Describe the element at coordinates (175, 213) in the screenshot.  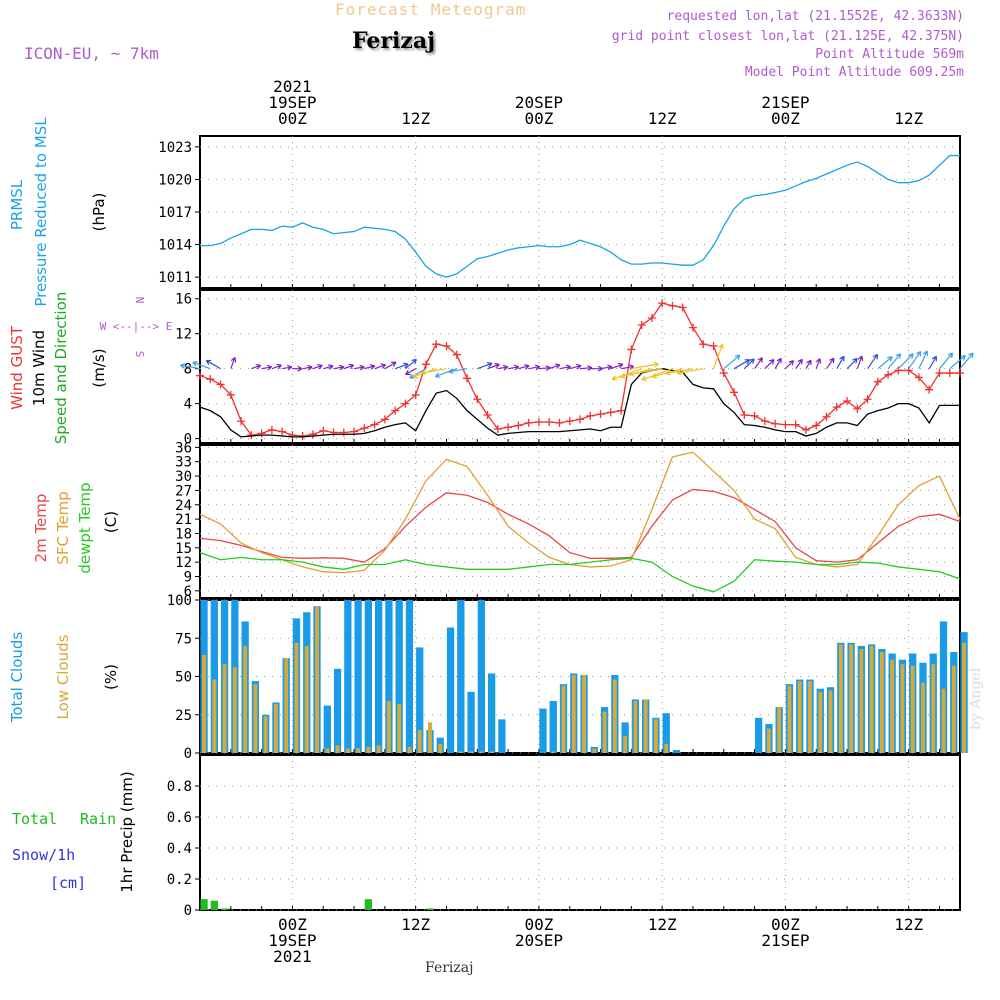
I see `ytick-label-pressure: 1017` at that location.